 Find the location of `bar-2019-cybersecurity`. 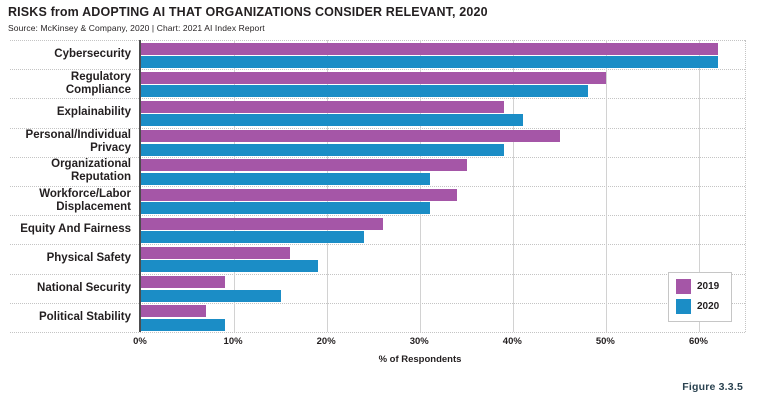

bar-2019-cybersecurity is located at coordinates (430, 48).